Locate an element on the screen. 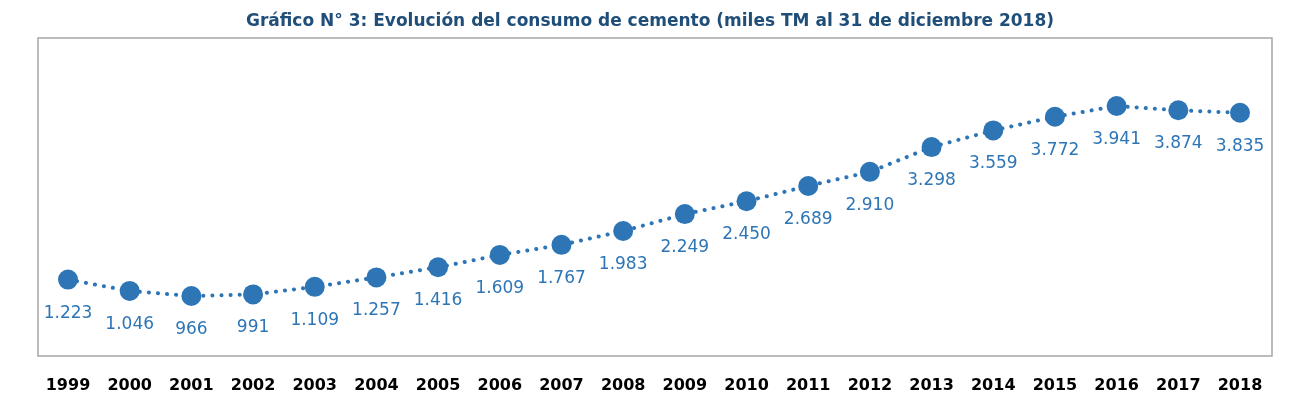 The height and width of the screenshot is (406, 1300). data-label: 2.689 is located at coordinates (808, 217).